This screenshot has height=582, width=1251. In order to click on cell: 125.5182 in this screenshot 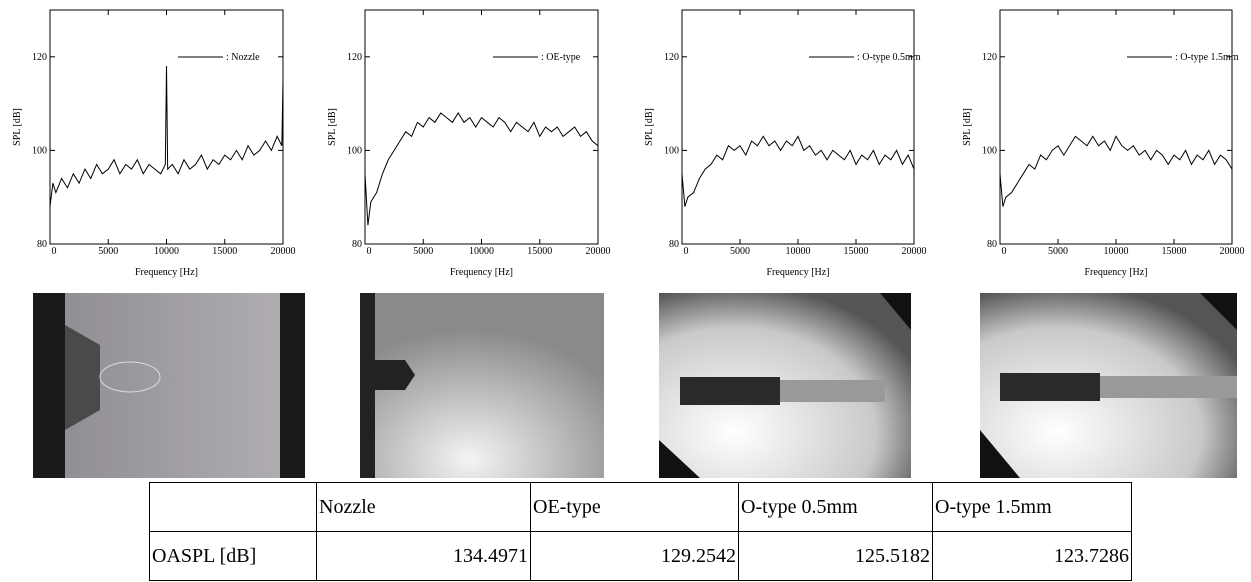, I will do `click(835, 556)`.